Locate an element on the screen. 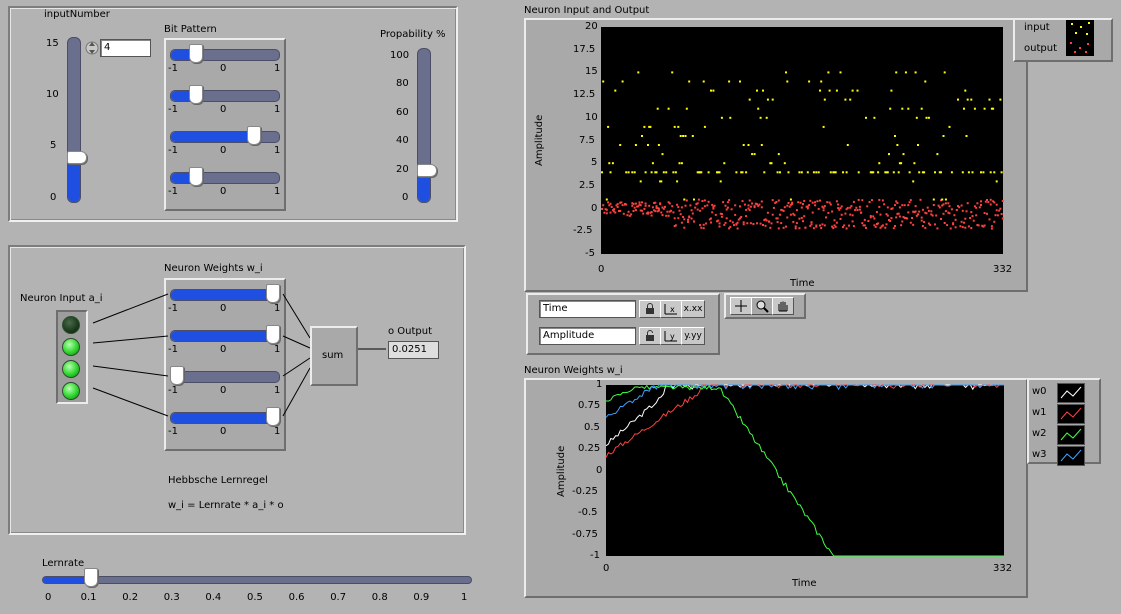 The height and width of the screenshot is (614, 1121). scale-y-autoscale-button: y is located at coordinates (671, 336).